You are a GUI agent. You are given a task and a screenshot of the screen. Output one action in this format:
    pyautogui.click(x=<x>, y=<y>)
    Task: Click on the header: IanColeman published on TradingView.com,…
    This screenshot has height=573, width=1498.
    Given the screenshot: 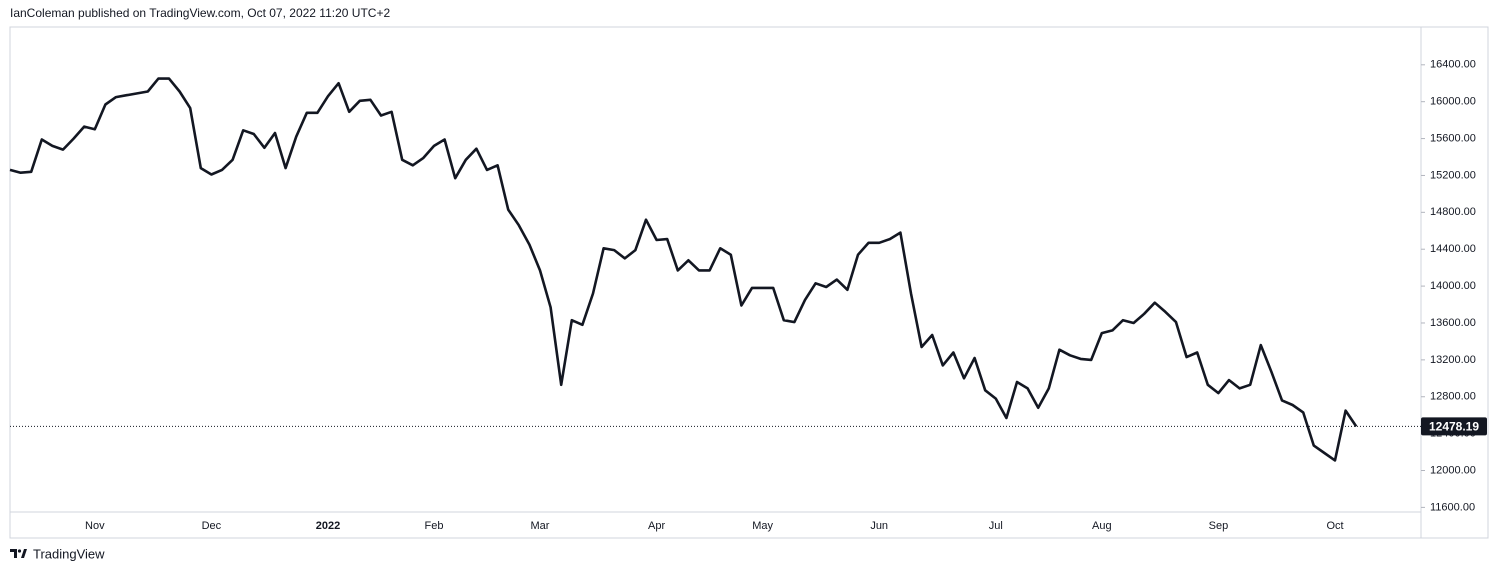 What is the action you would take?
    pyautogui.click(x=200, y=13)
    